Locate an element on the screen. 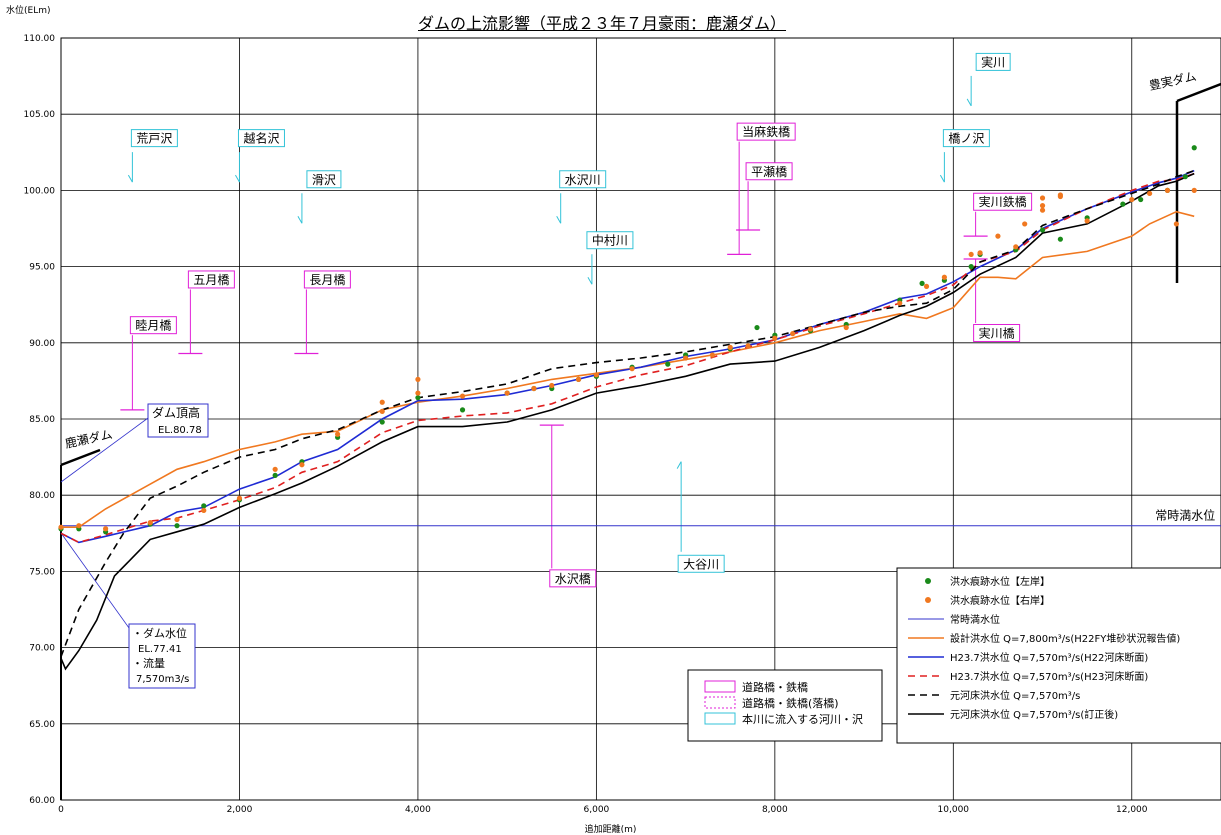  y-tick-label: 60.00 is located at coordinates (42, 801).